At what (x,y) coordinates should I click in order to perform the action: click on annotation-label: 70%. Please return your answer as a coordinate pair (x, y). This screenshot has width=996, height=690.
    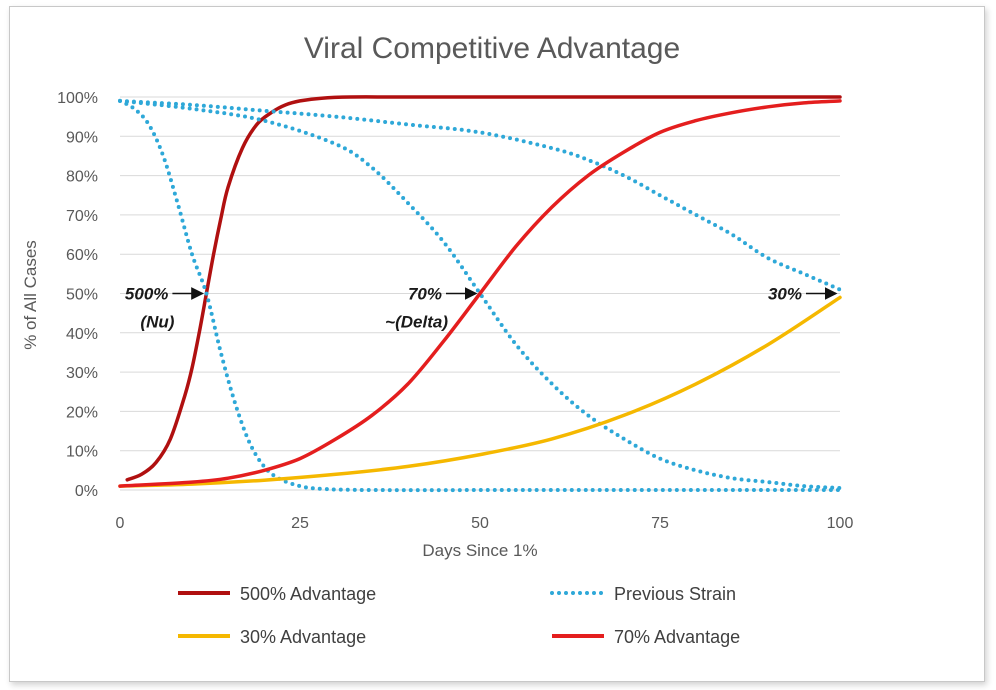
    Looking at the image, I should click on (425, 294).